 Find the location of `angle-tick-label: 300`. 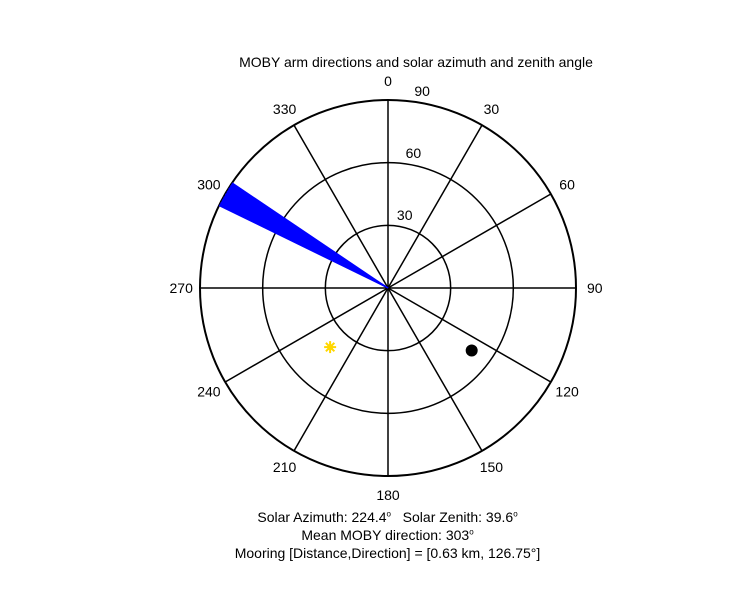

angle-tick-label: 300 is located at coordinates (209, 185).